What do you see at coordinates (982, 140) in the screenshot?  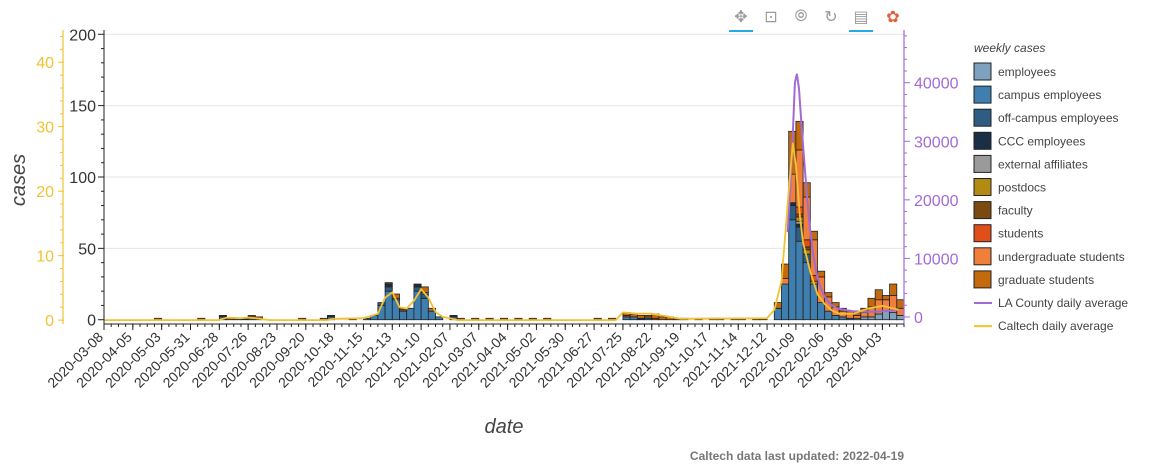 I see `legend-swatch-ccc_employees` at bounding box center [982, 140].